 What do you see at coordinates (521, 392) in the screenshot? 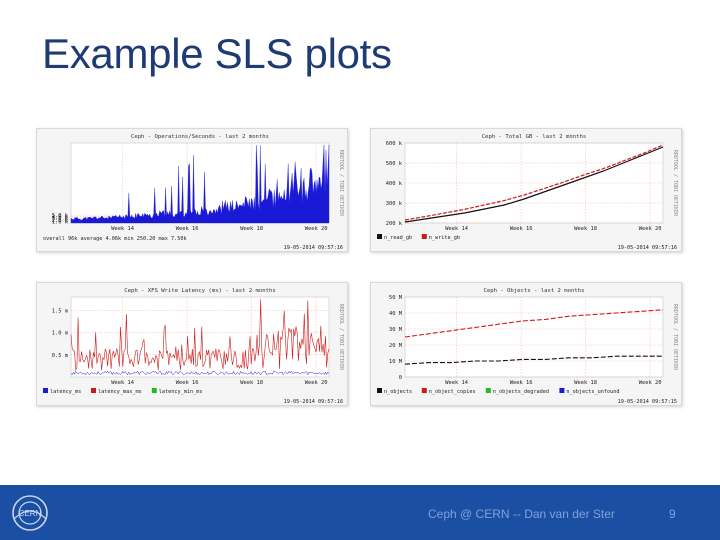
I see `legend-label: n_objects_degraded` at bounding box center [521, 392].